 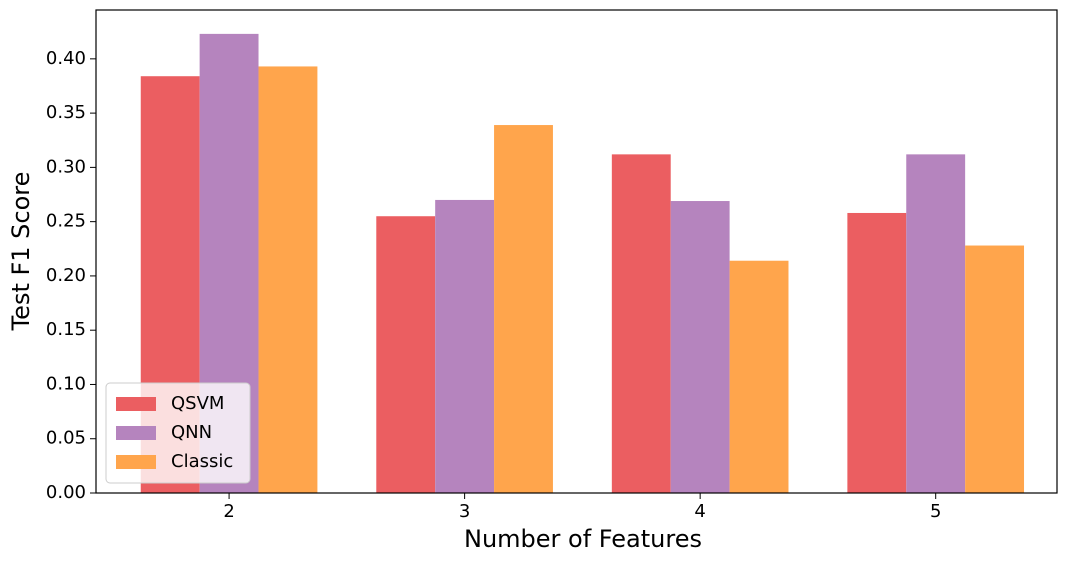 I want to click on y-tick-label: 0.35, so click(x=66, y=112).